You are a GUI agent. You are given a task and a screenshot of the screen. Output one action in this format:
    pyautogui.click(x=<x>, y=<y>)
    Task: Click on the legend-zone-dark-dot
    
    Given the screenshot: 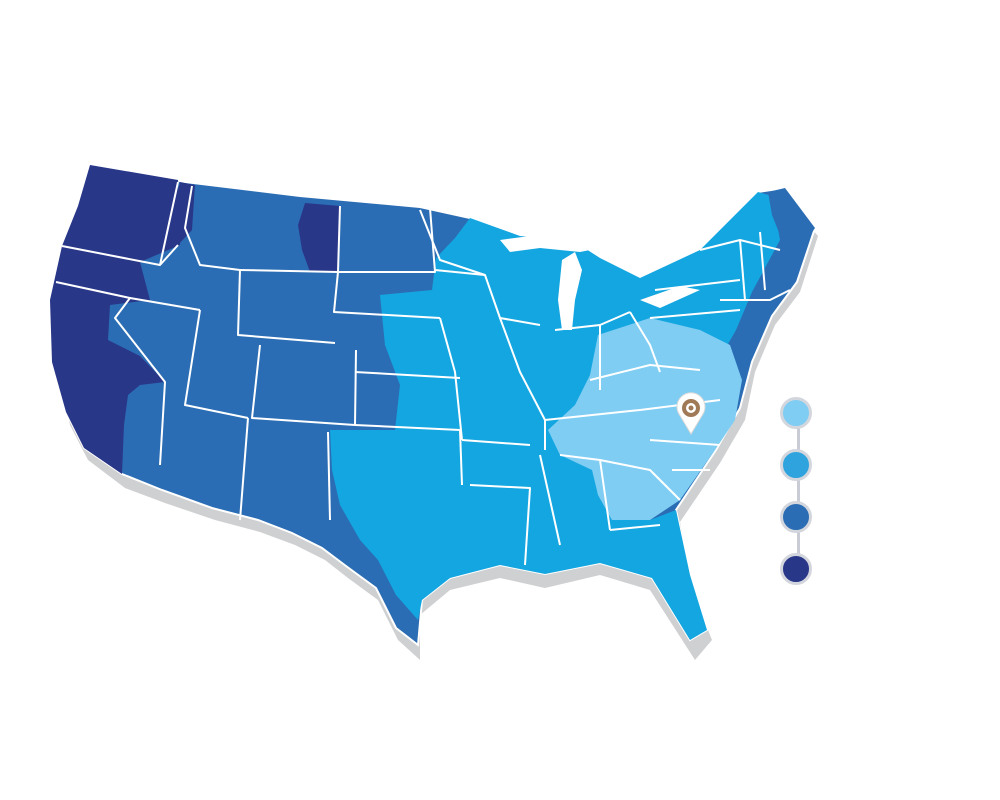 What is the action you would take?
    pyautogui.click(x=796, y=517)
    